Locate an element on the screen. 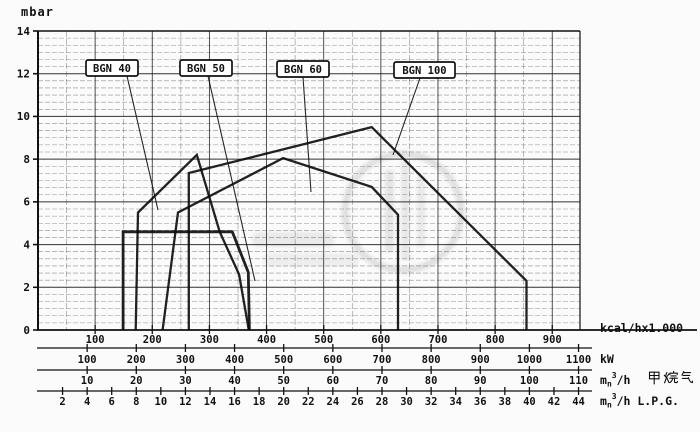 This screenshot has height=432, width=700. x-axis-unit-label: kW is located at coordinates (607, 359).